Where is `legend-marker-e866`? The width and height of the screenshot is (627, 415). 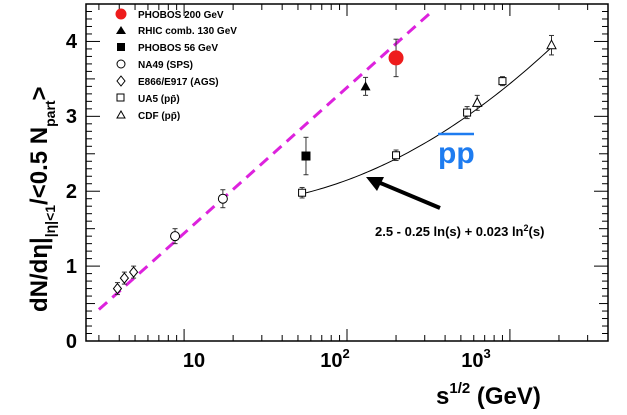
legend-marker-e866 is located at coordinates (121, 81).